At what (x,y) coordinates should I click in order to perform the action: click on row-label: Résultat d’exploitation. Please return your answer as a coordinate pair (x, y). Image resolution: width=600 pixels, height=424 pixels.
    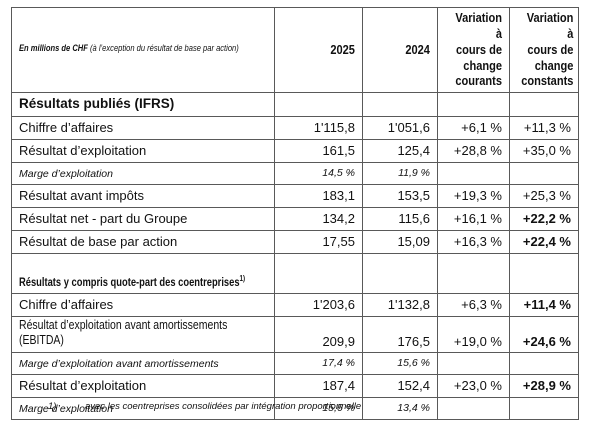
    Looking at the image, I should click on (143, 151).